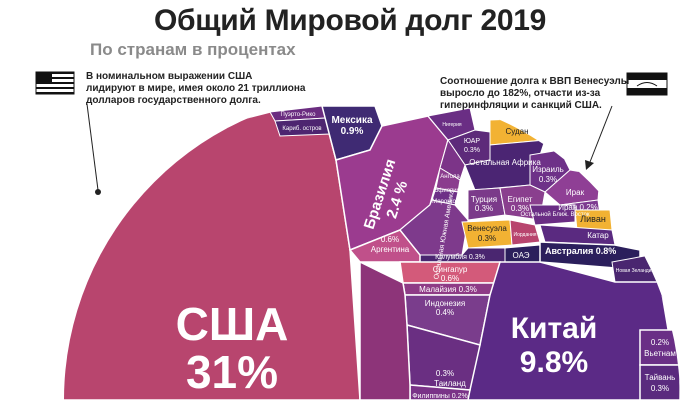  What do you see at coordinates (578, 207) in the screenshot?
I see `label-iran: Иран 0.2%` at bounding box center [578, 207].